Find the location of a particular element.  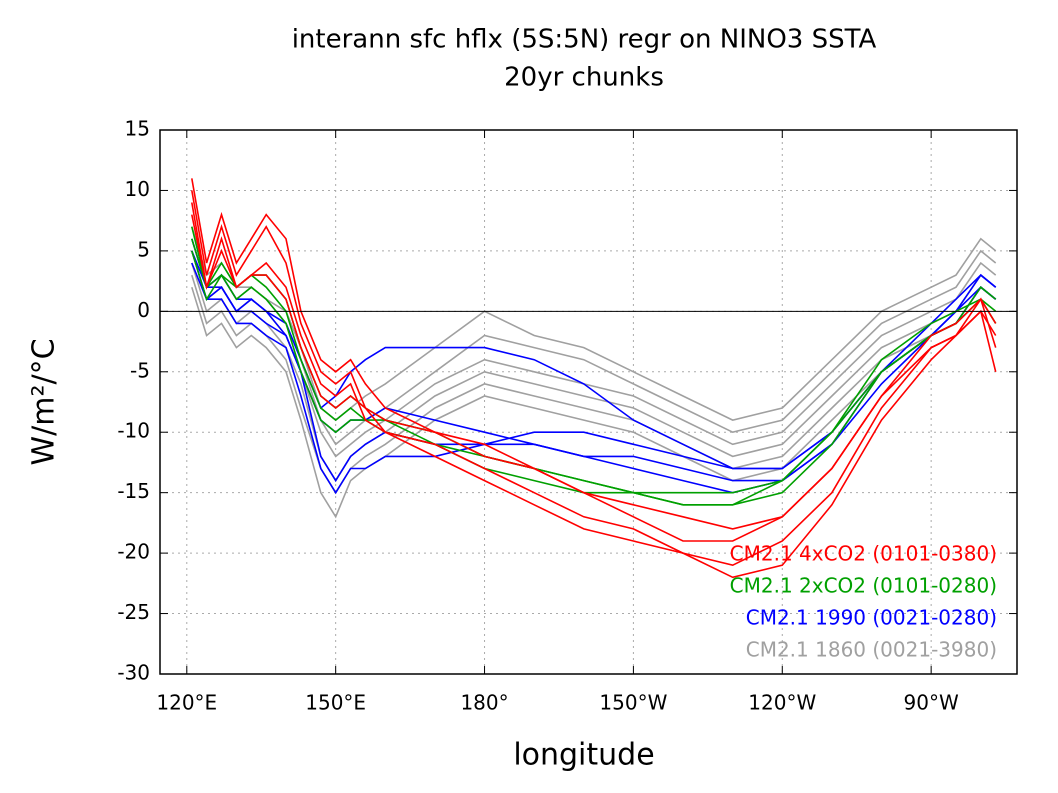

chart-subtitle: 20yr chunks is located at coordinates (584, 78).